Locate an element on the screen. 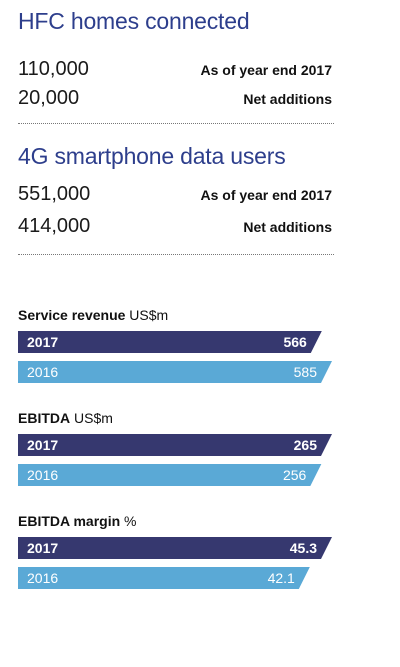  bar-chart: 2017 566 2016 585 is located at coordinates (175, 357).